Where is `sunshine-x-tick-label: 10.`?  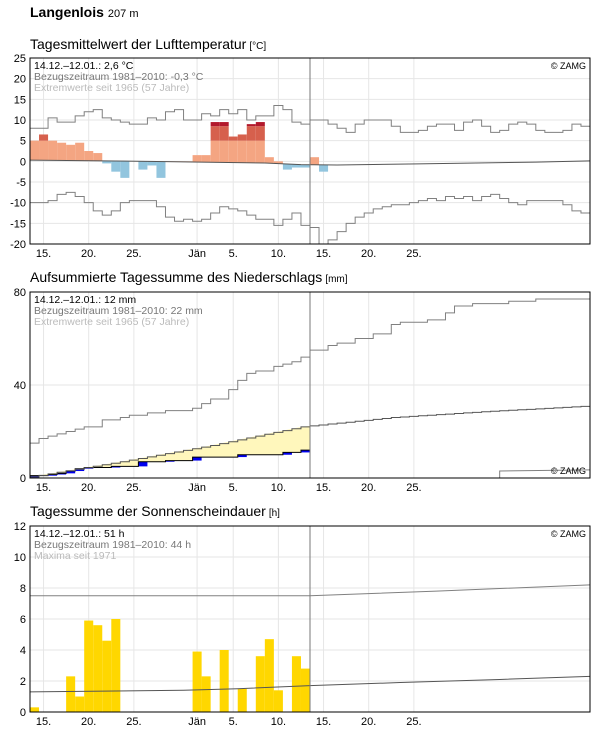
sunshine-x-tick-label: 10. is located at coordinates (278, 722).